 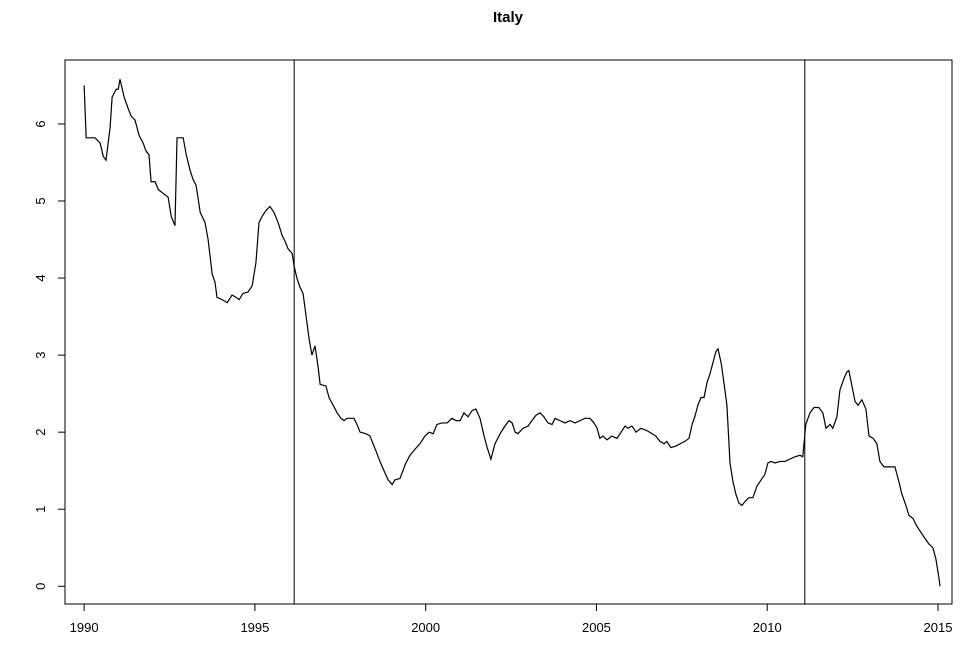 I want to click on chart-title: Italy, so click(x=508, y=17).